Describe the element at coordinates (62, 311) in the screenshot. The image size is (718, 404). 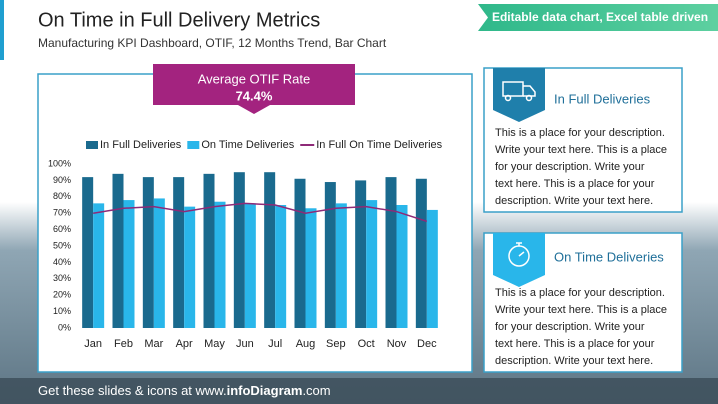
I see `y-tick-label: 10%` at that location.